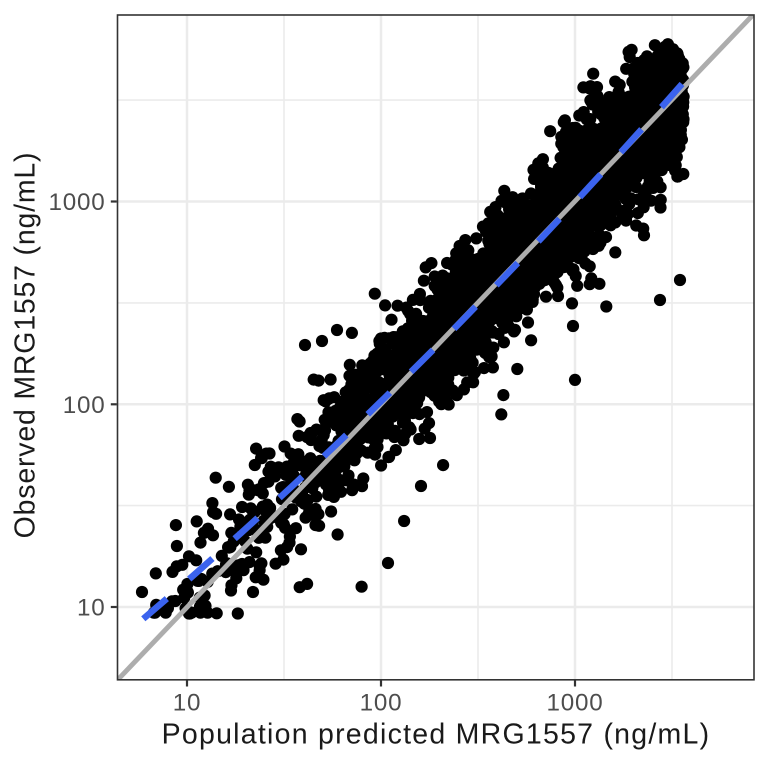 Image resolution: width=768 pixels, height=773 pixels. I want to click on svg-text: Observed MRG1557 (ng/mL), so click(26, 345).